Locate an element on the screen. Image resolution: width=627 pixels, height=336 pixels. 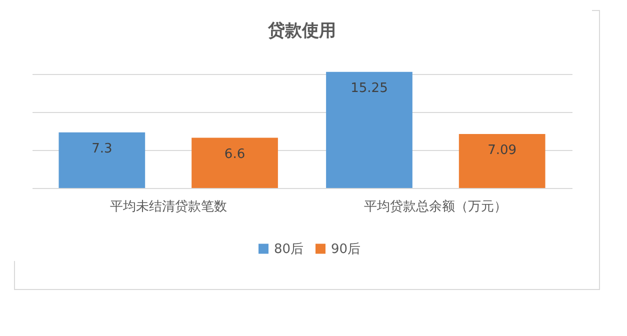
data-label: 7.09 is located at coordinates (502, 150).